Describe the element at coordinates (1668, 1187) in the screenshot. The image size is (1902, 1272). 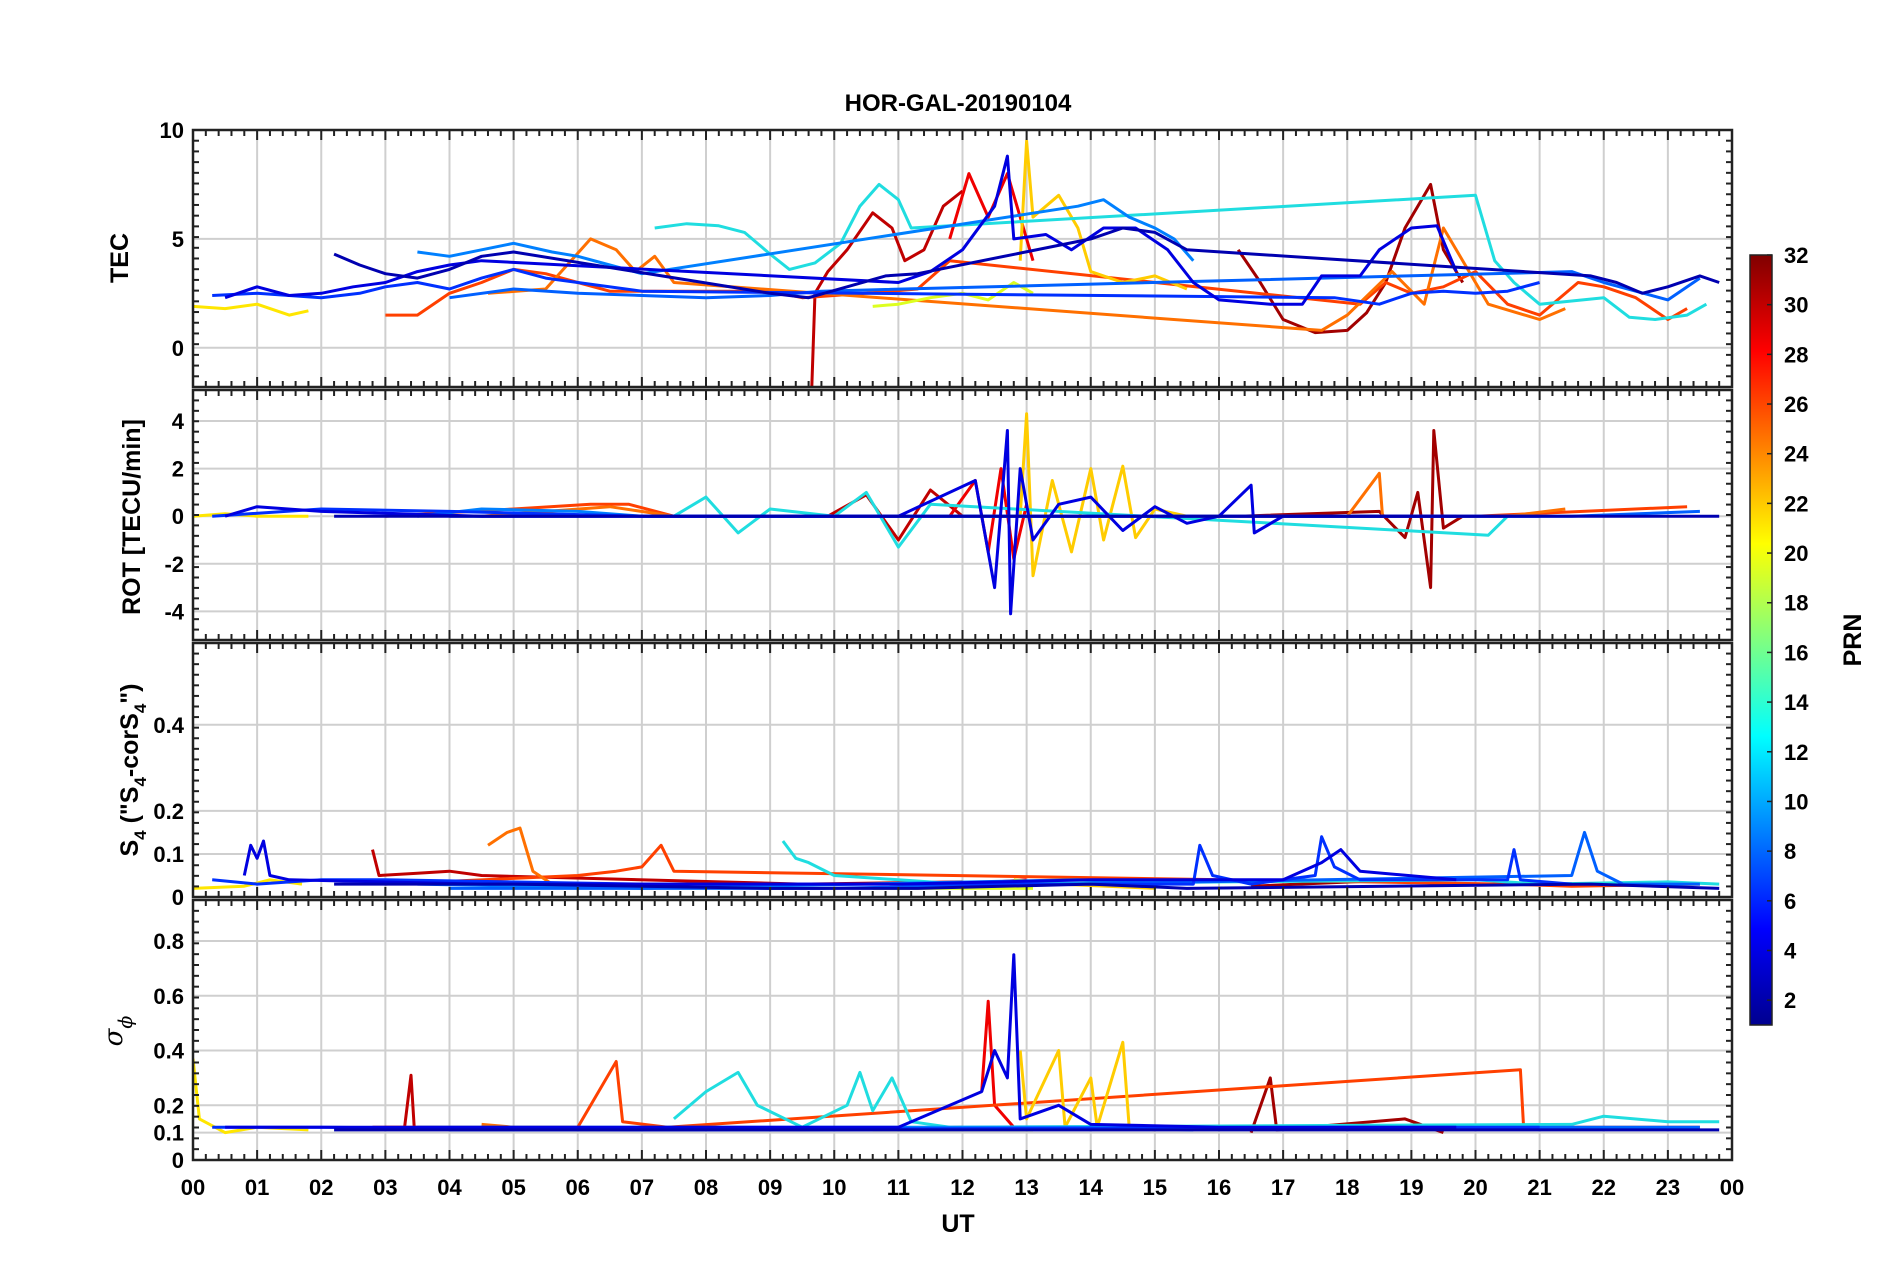
I see `x-tick-label: 23` at that location.